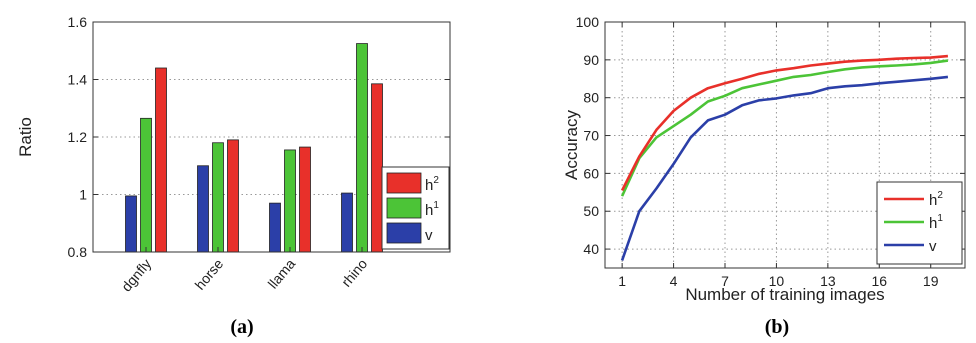  Describe the element at coordinates (591, 136) in the screenshot. I see `y-tick-label: 70` at that location.